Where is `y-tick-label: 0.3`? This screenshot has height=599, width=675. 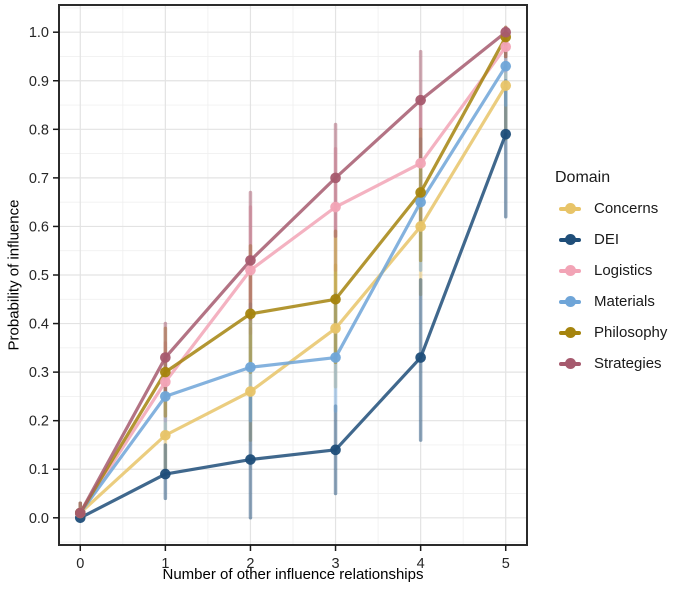 y-tick-label: 0.3 is located at coordinates (39, 373).